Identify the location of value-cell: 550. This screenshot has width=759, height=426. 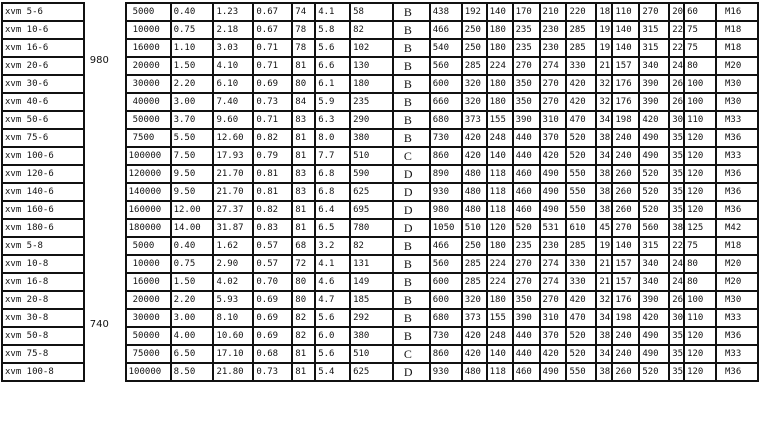
(581, 192).